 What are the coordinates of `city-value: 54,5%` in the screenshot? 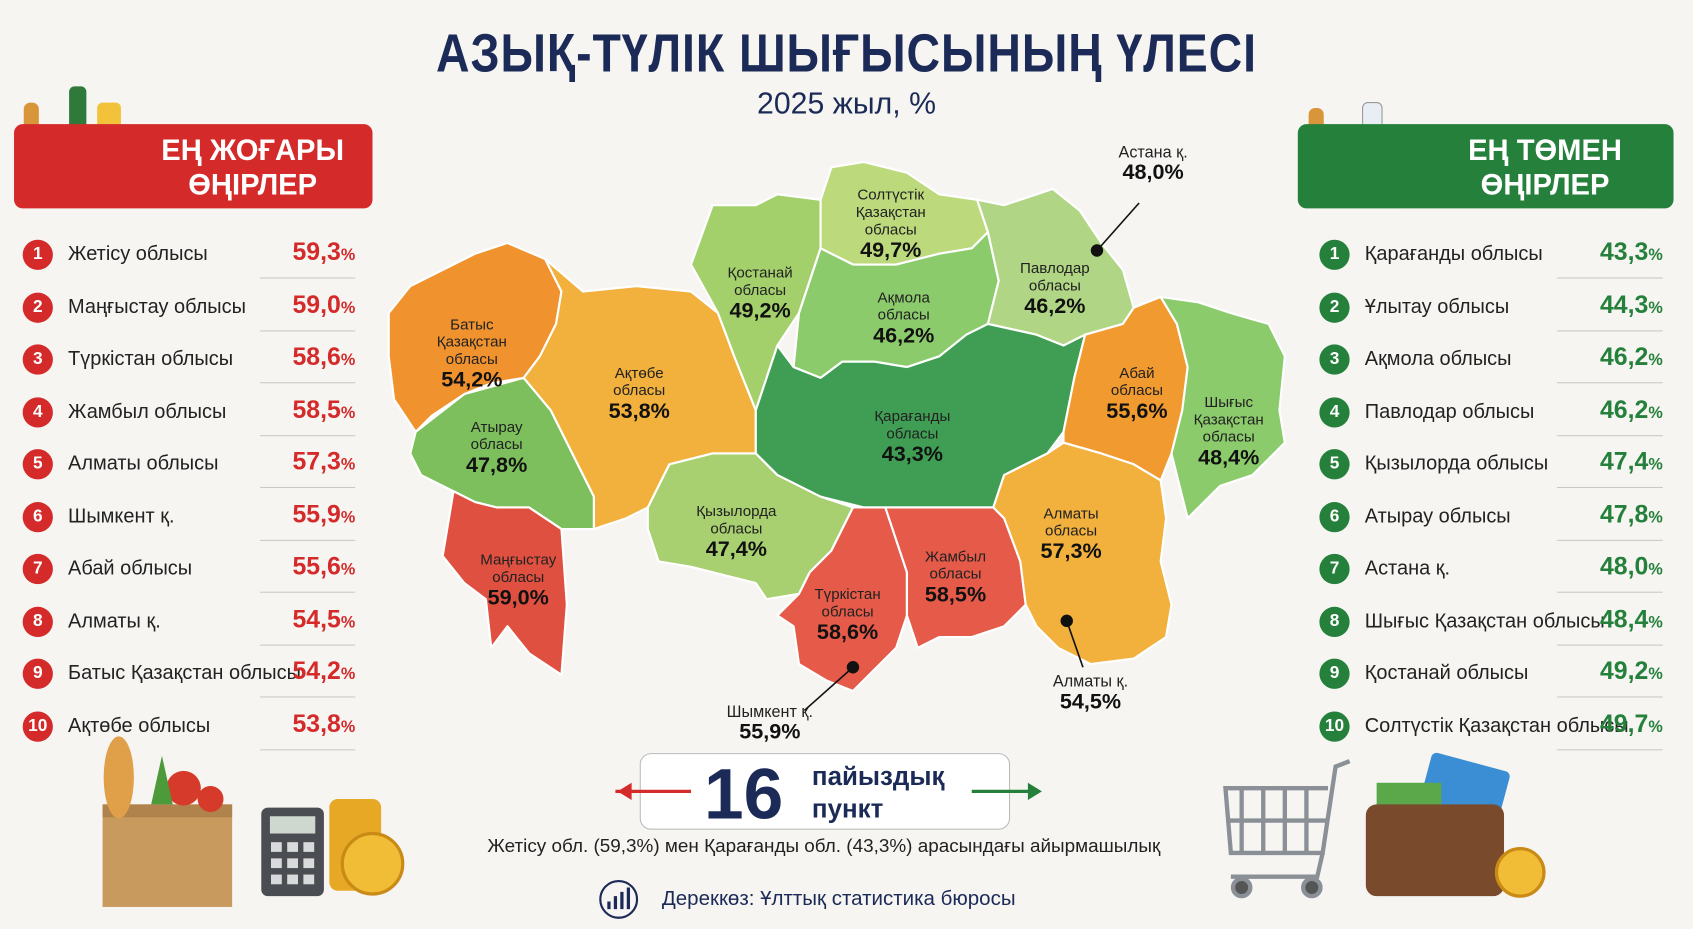 It's located at (1090, 701).